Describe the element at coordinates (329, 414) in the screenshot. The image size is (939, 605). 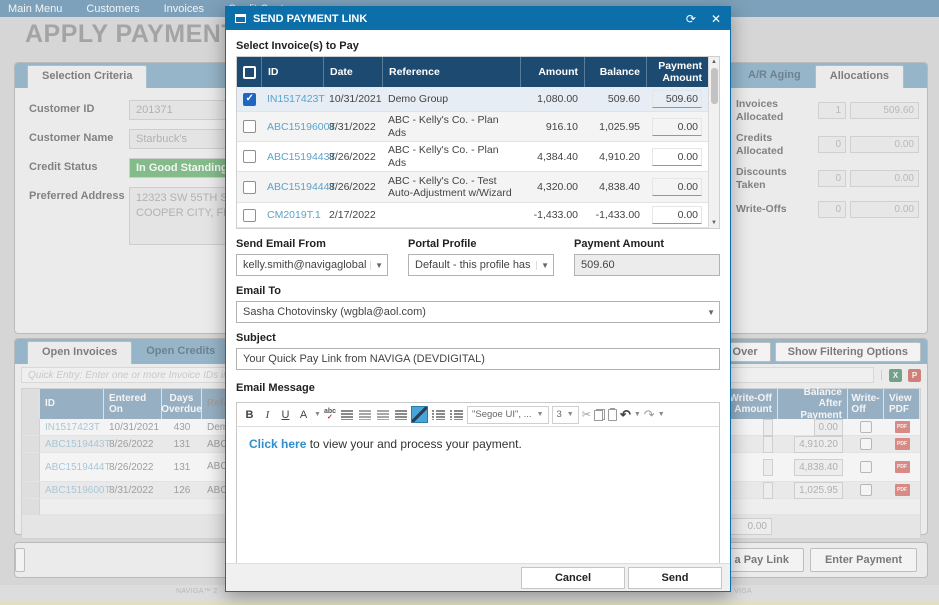
I see `spellcheck-icon: abc ✓` at that location.